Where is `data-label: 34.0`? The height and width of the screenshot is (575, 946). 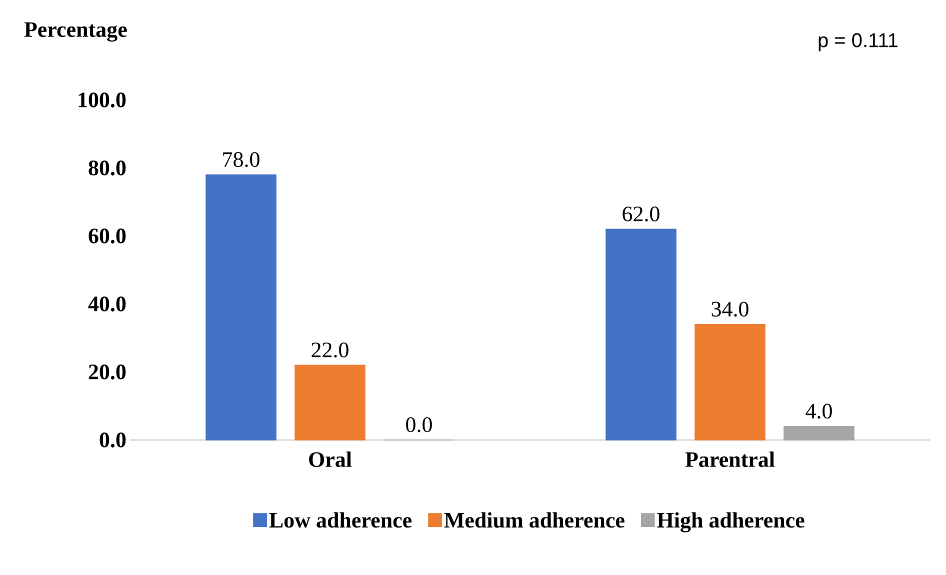
data-label: 34.0 is located at coordinates (730, 309).